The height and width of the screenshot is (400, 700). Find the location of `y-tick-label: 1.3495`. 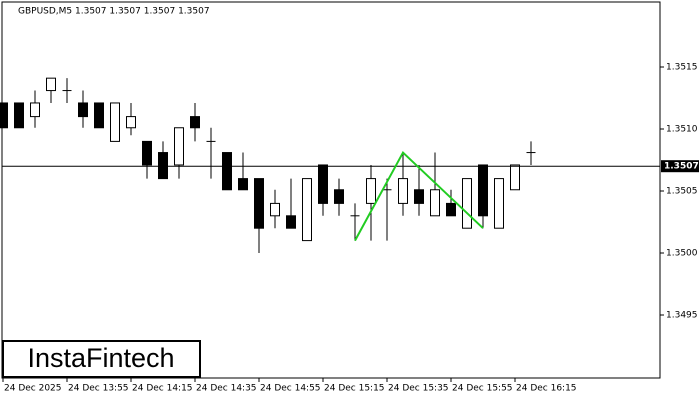

y-tick-label: 1.3495 is located at coordinates (682, 316).